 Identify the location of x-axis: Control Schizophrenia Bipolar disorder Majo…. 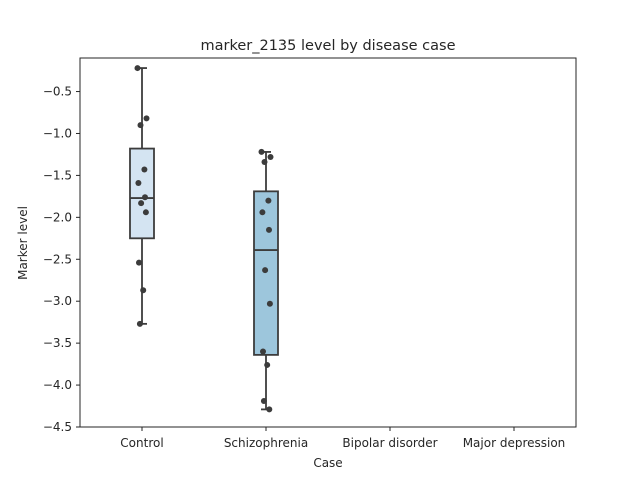
(342, 438).